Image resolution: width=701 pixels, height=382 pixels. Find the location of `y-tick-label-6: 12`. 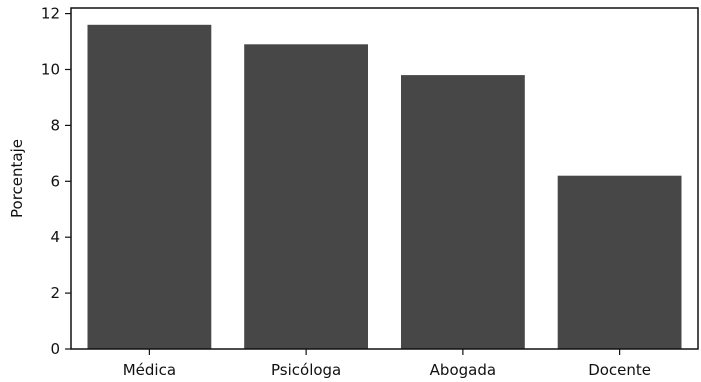

y-tick-label-6: 12 is located at coordinates (50, 14).